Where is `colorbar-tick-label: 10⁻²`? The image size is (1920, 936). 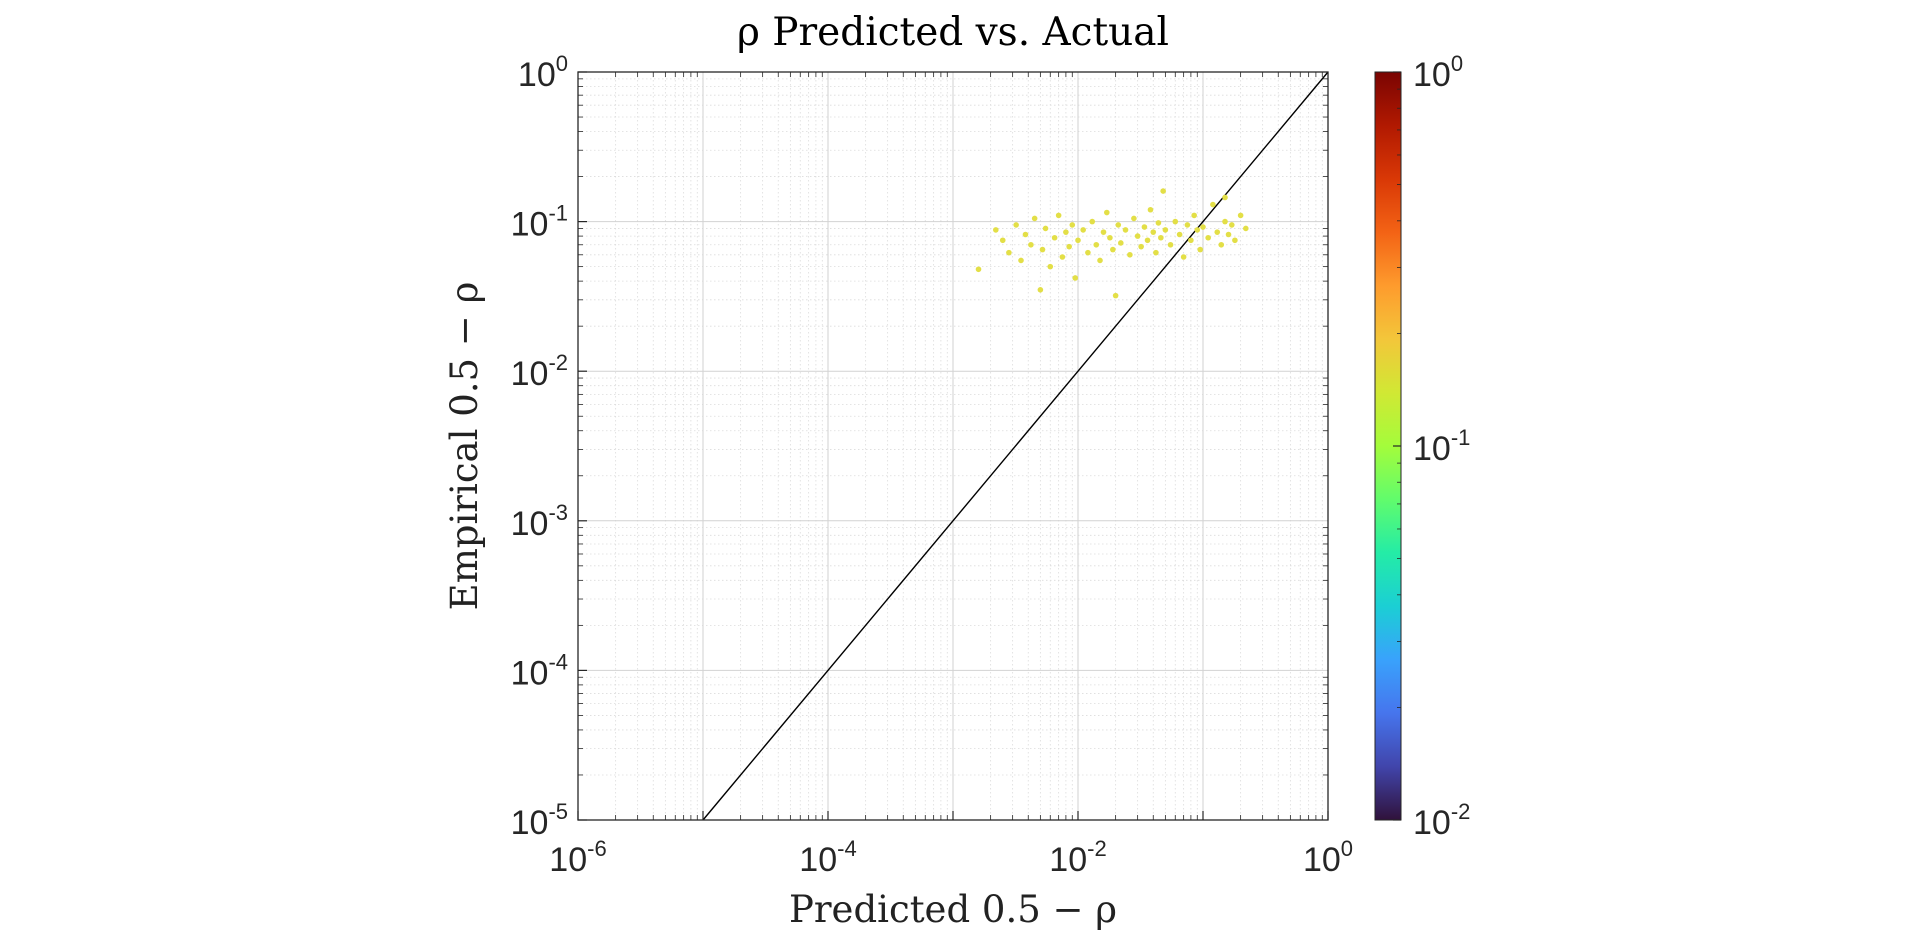
colorbar-tick-label: 10⁻² is located at coordinates (1441, 820).